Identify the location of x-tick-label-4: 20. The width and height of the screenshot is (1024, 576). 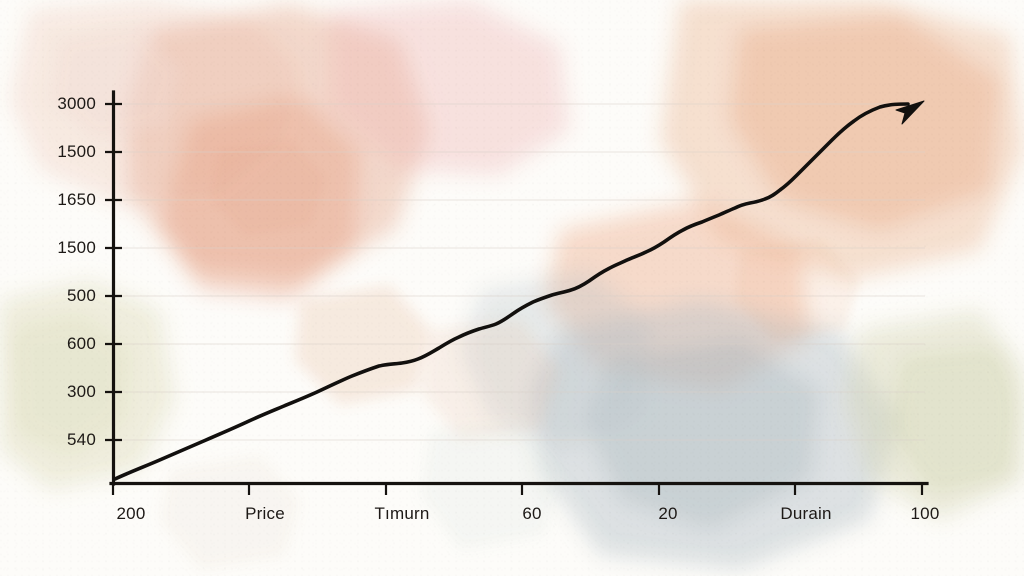
(668, 513).